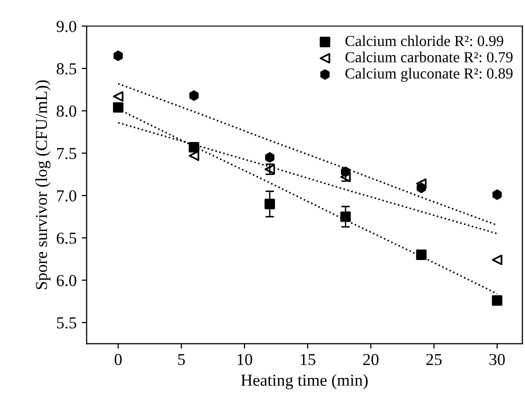 Image resolution: width=525 pixels, height=402 pixels. Describe the element at coordinates (429, 75) in the screenshot. I see `legend-label: Calcium gluconate R²: 0.89` at that location.